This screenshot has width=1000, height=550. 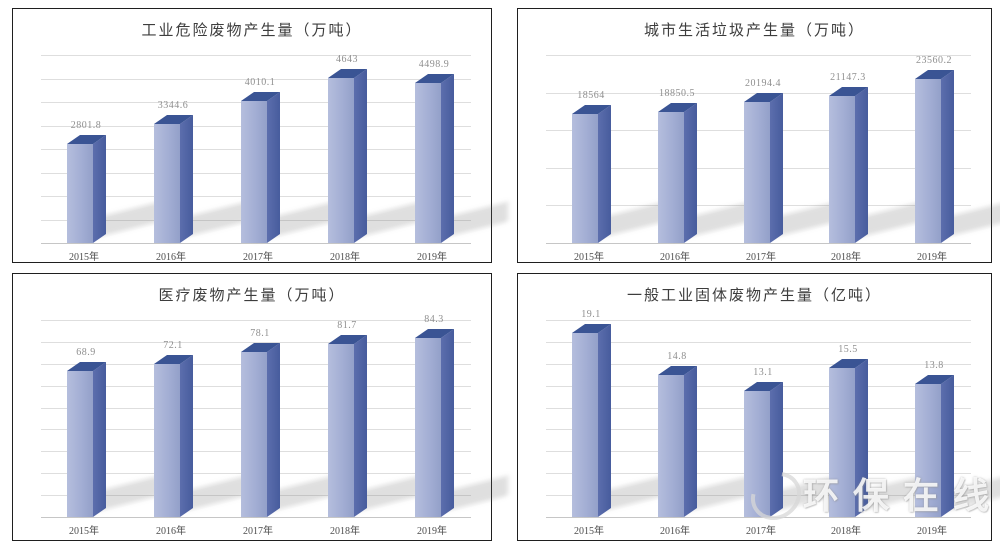 I want to click on chart-title-urban-household-garbage: 城市生活垃圾产生量（万吨）, so click(x=754, y=31).